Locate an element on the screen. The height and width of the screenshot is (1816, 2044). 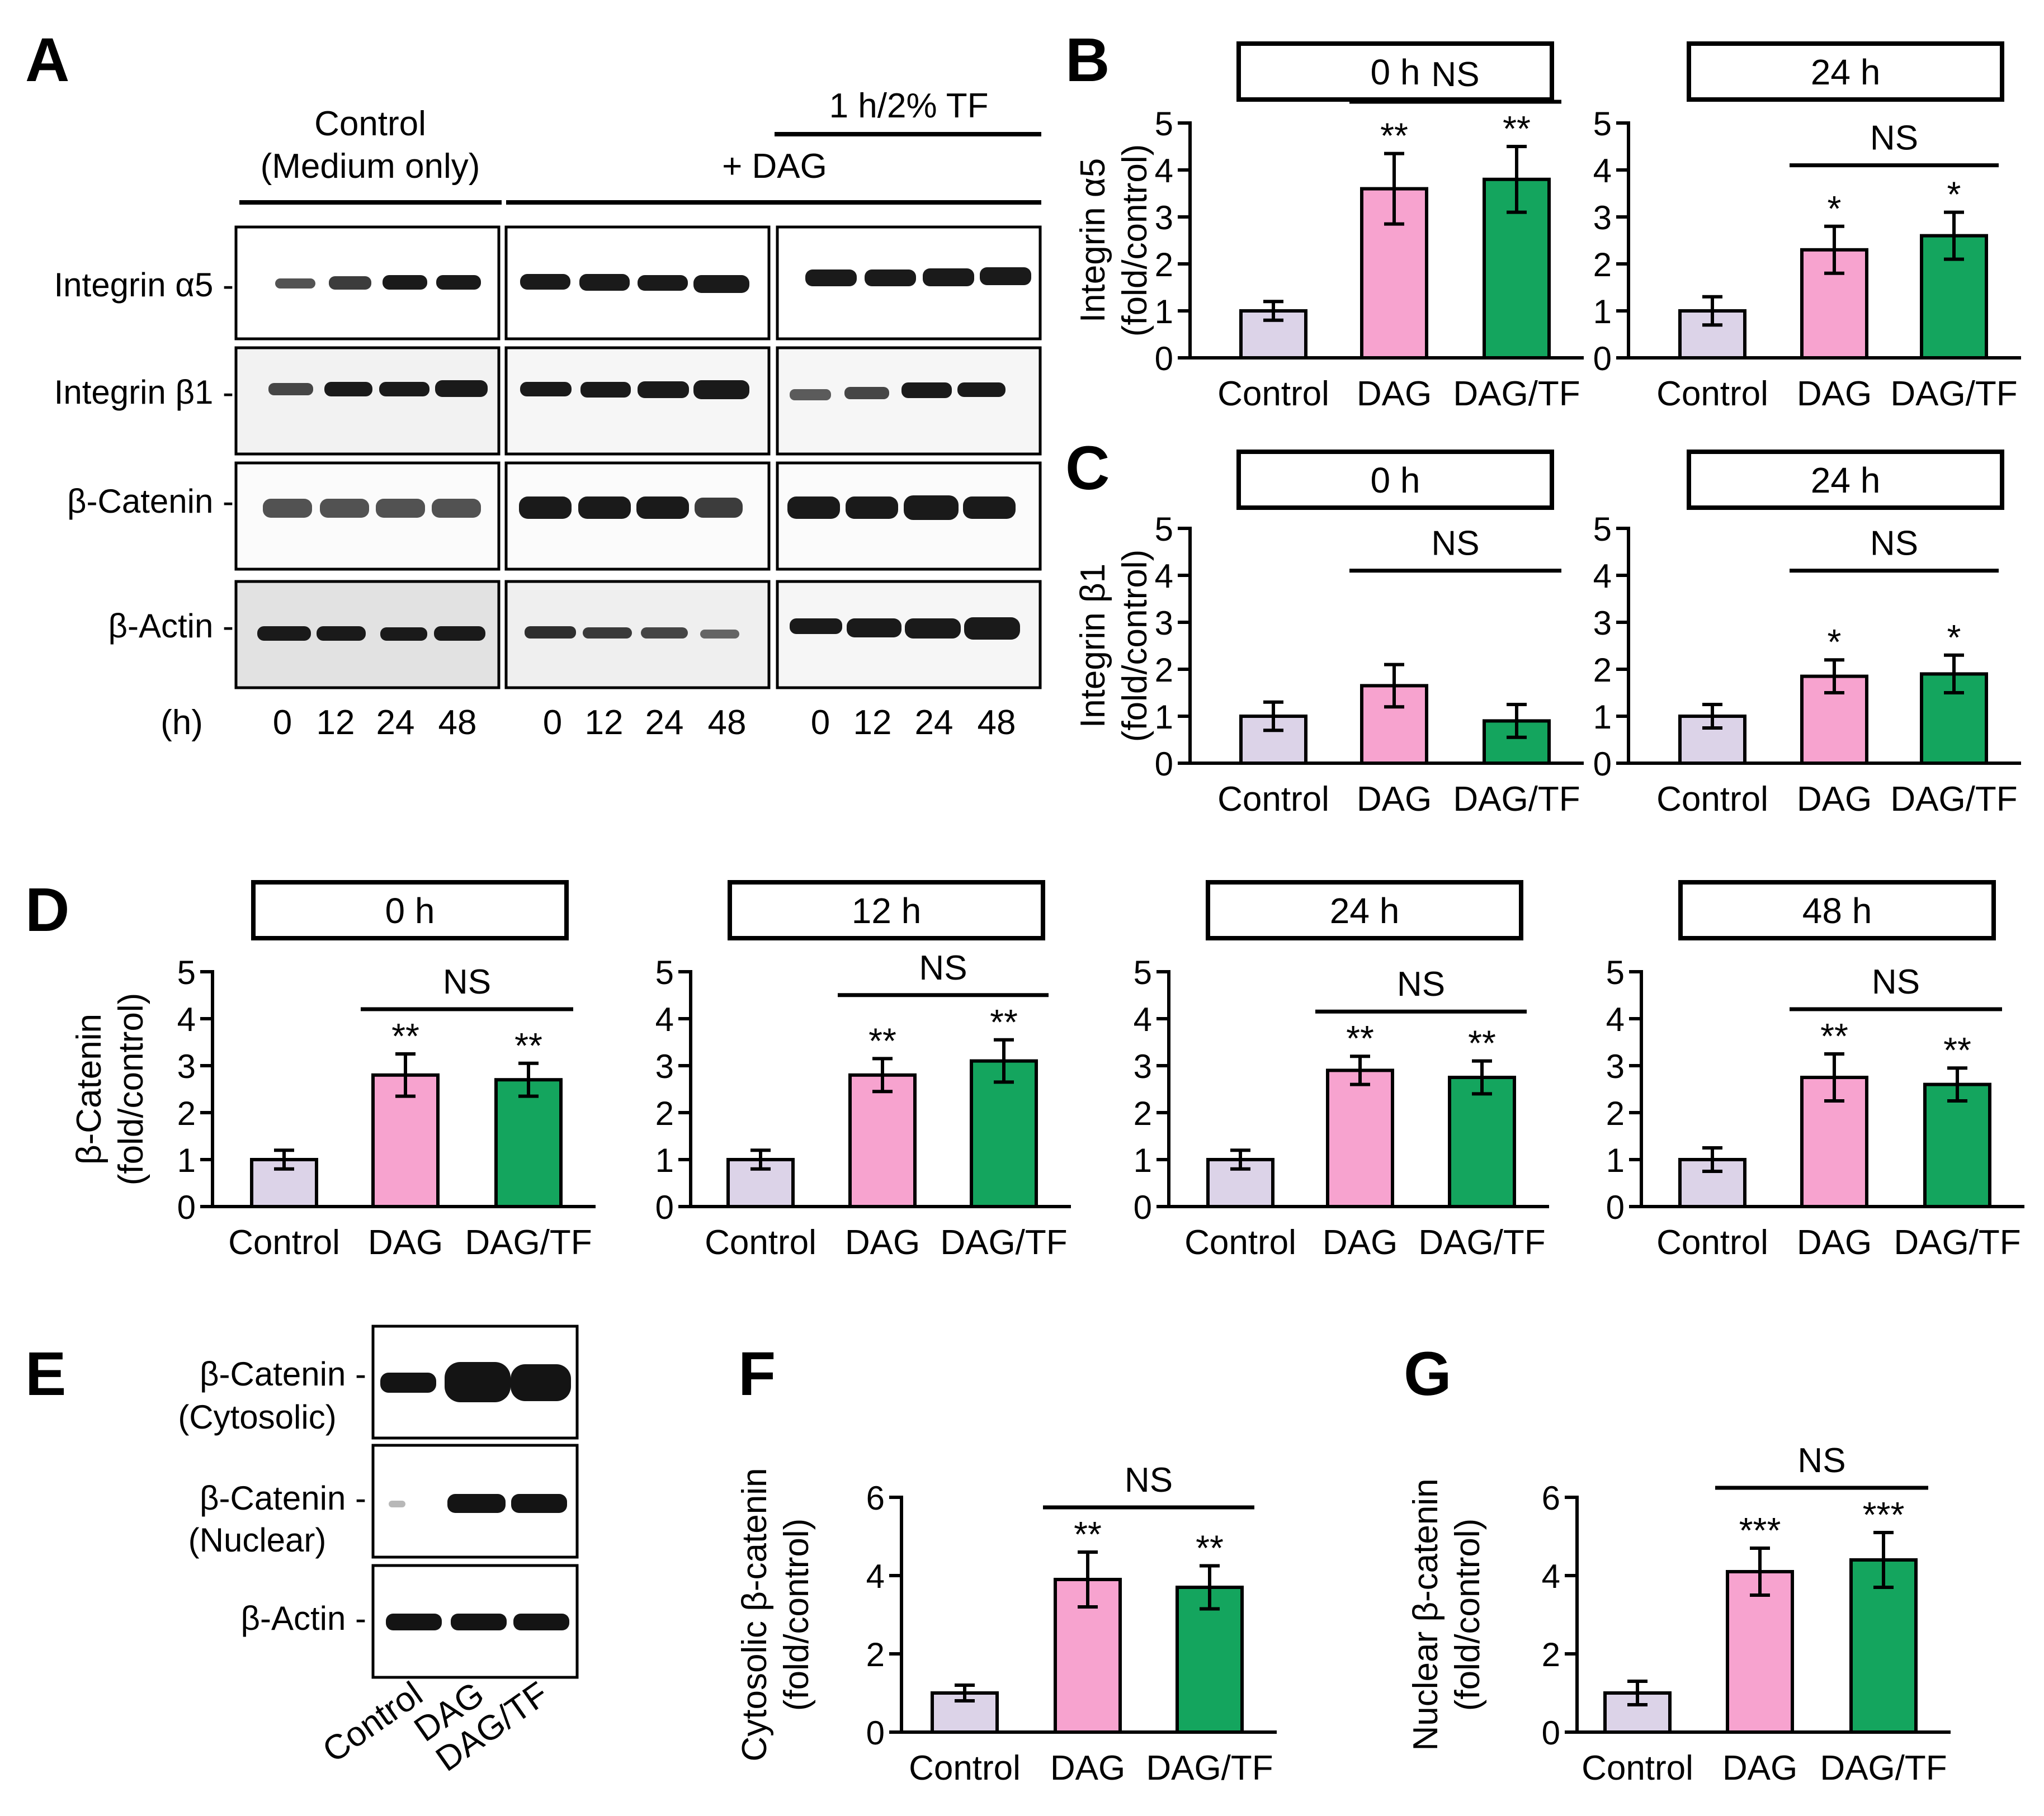
panel-a-letter: A is located at coordinates (47, 60).